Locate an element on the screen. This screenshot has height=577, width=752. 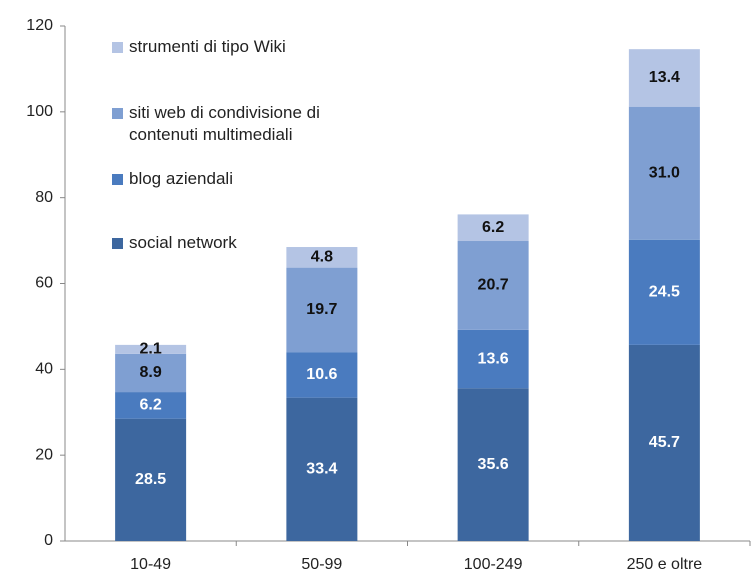
value-label: 24.5 is located at coordinates (664, 292).